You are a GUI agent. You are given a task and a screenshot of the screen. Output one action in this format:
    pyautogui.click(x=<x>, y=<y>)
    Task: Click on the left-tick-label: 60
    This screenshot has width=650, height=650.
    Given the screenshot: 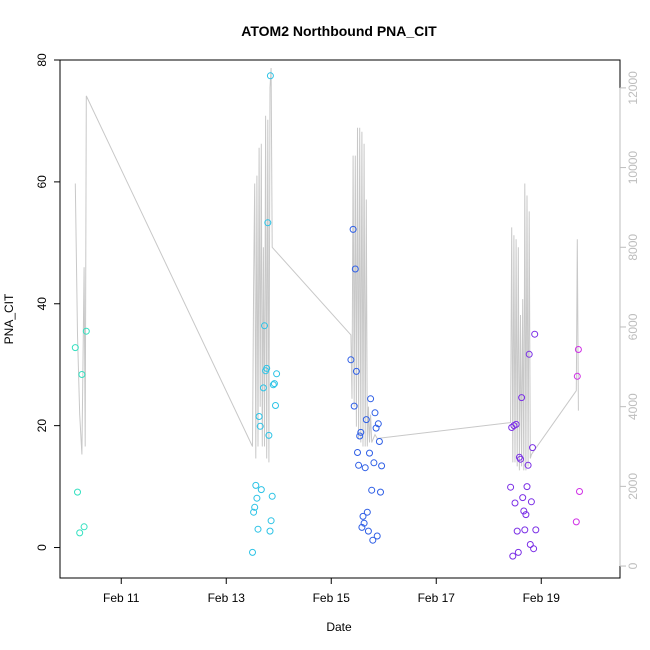 What is the action you would take?
    pyautogui.click(x=42, y=182)
    